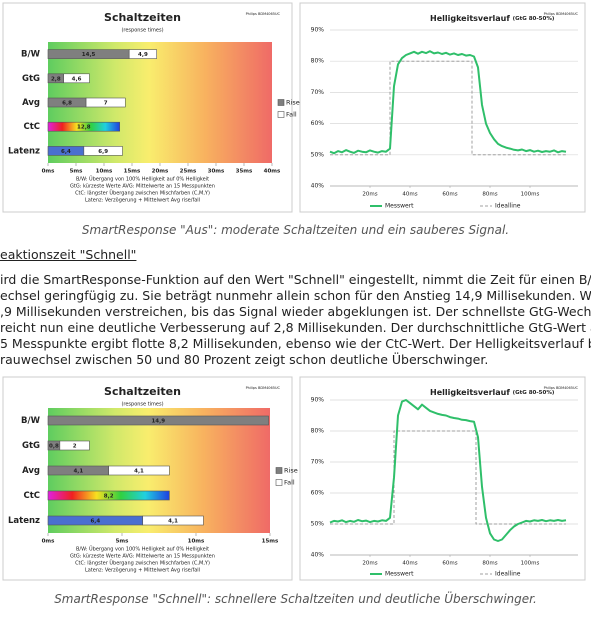  I want to click on y-tick-label: Latenz, so click(24, 151).